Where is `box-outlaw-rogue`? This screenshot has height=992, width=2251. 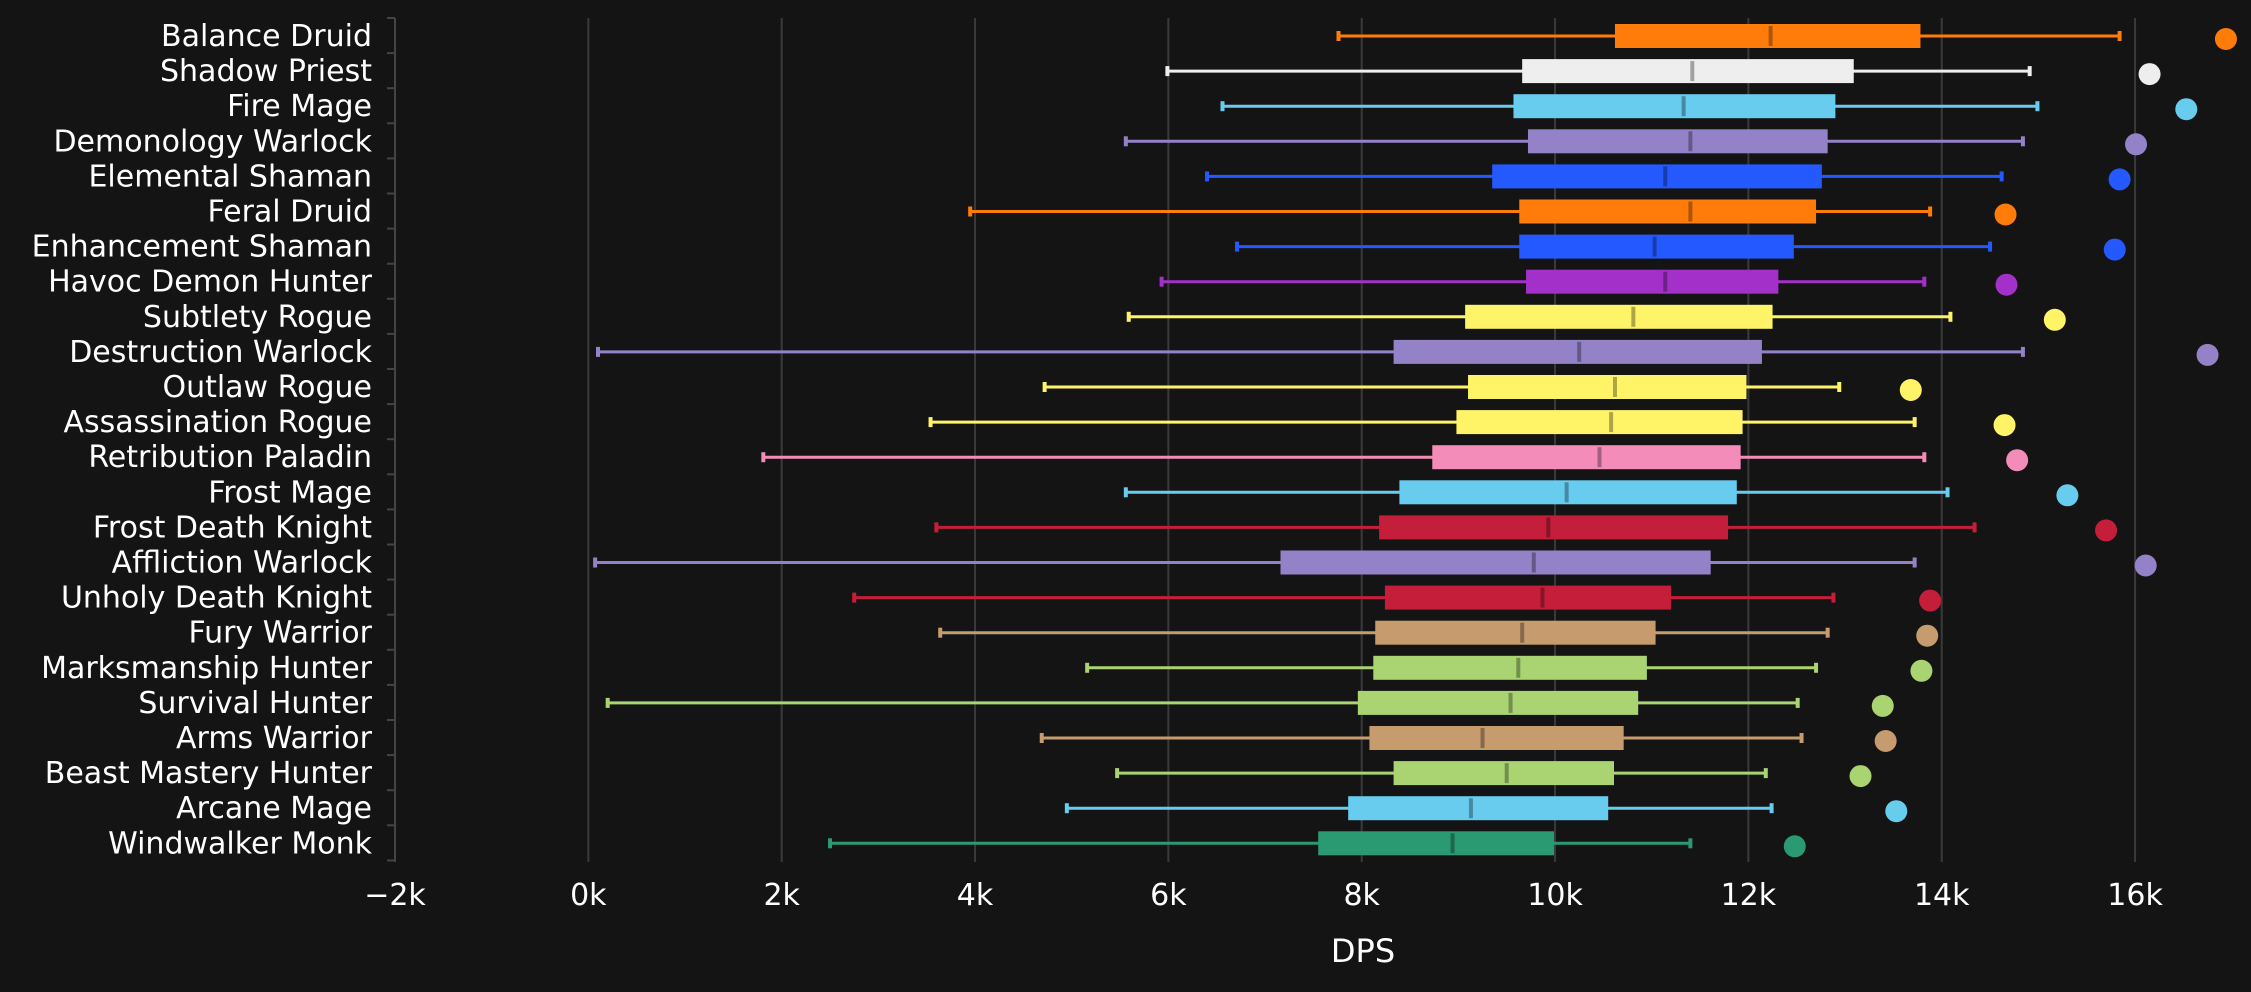 box-outlaw-rogue is located at coordinates (1482, 388).